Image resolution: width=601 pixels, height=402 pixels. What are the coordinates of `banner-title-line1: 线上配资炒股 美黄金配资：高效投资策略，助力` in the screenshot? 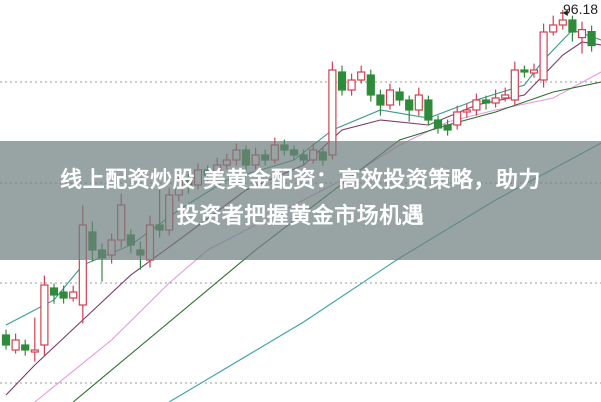 It's located at (300, 180).